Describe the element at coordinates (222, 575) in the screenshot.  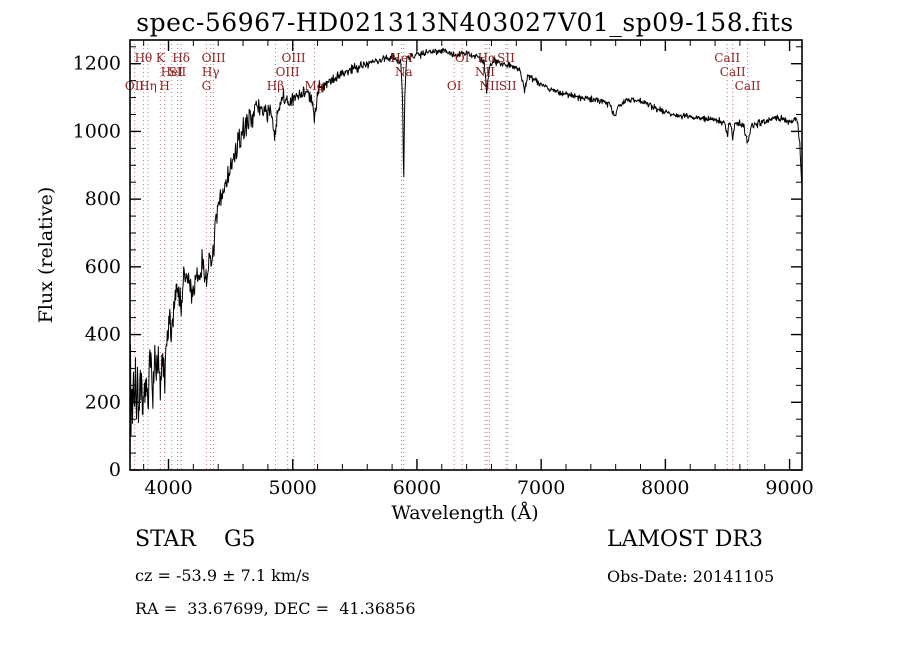
I see `cz-velocity-value: cz = -53.9 ± 7.1 km/s` at that location.